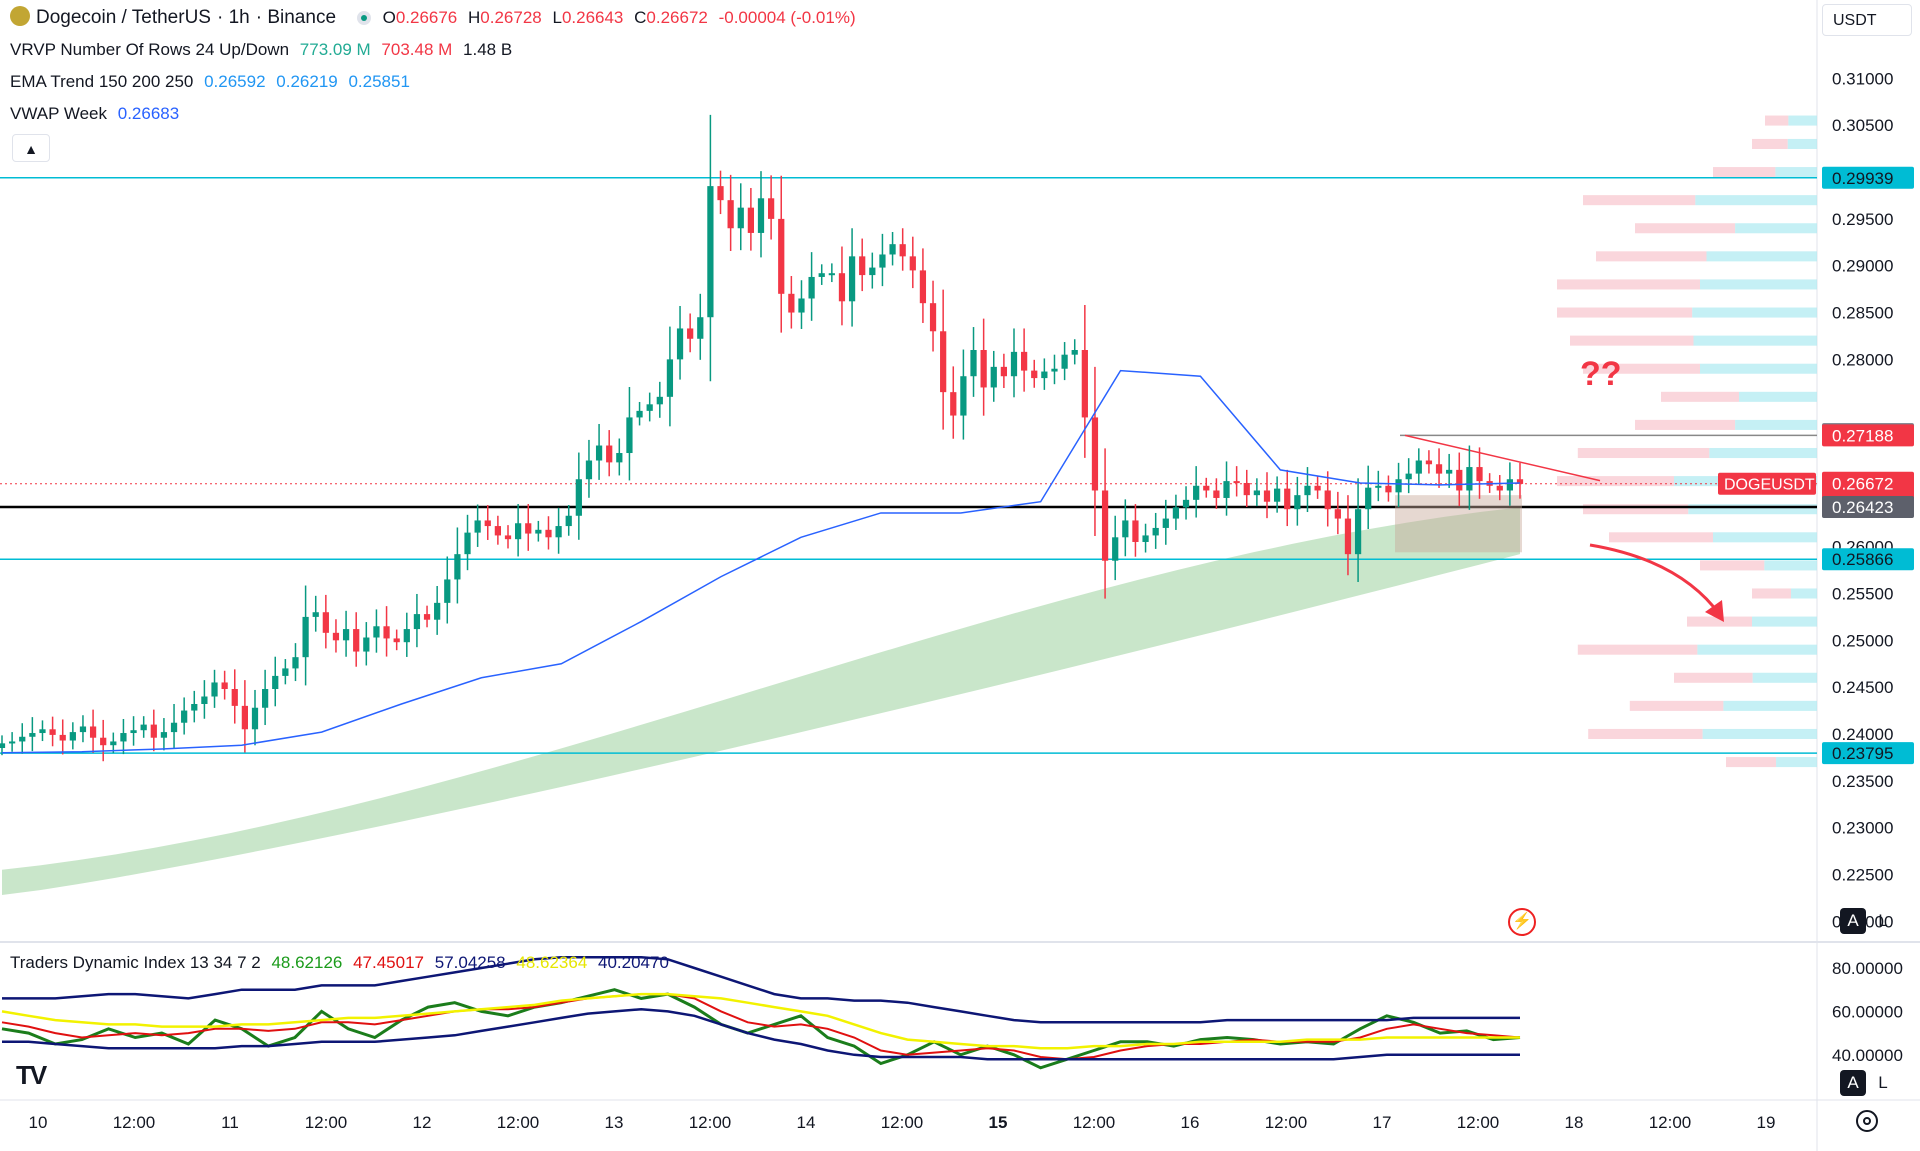 The image size is (1920, 1151). Describe the element at coordinates (1853, 921) in the screenshot. I see `auto-scale-button: A` at that location.